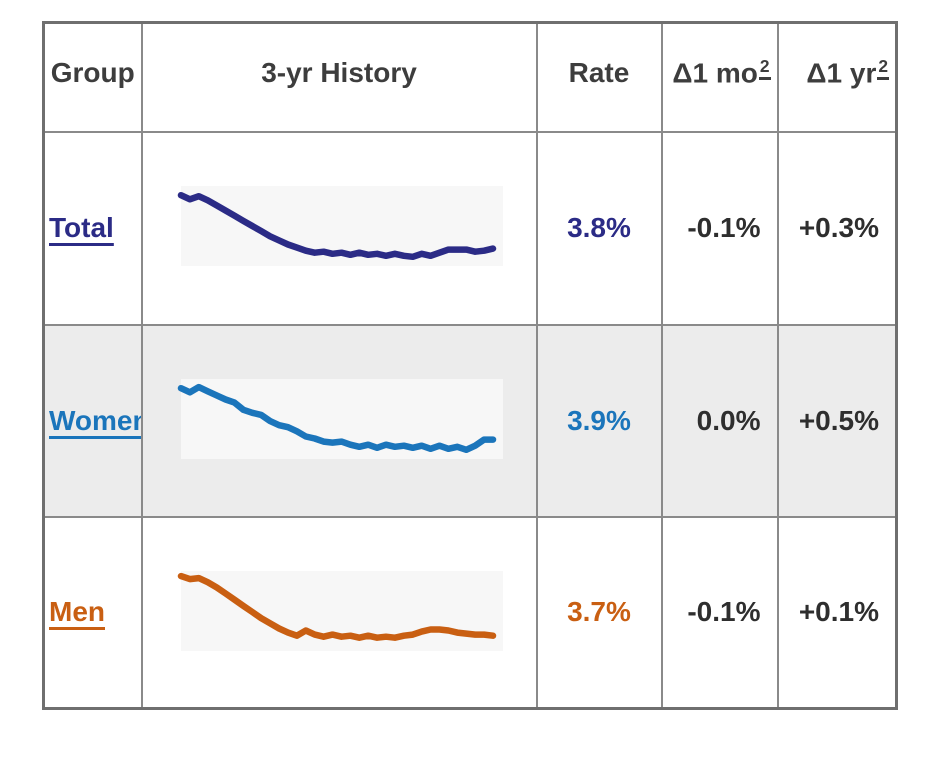 This screenshot has width=932, height=774. Describe the element at coordinates (92, 77) in the screenshot. I see `header-group: Group` at that location.